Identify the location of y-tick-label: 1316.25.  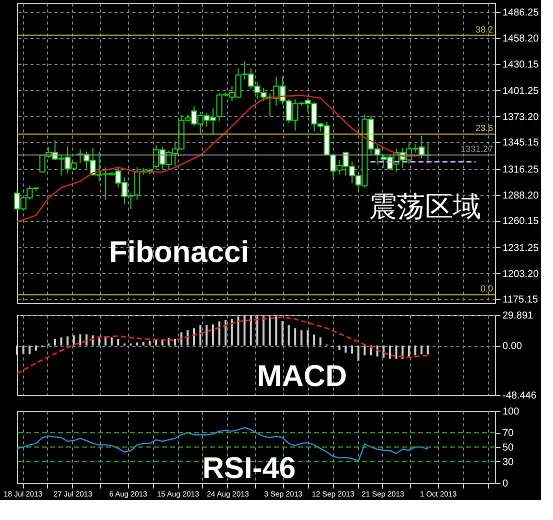
(521, 170).